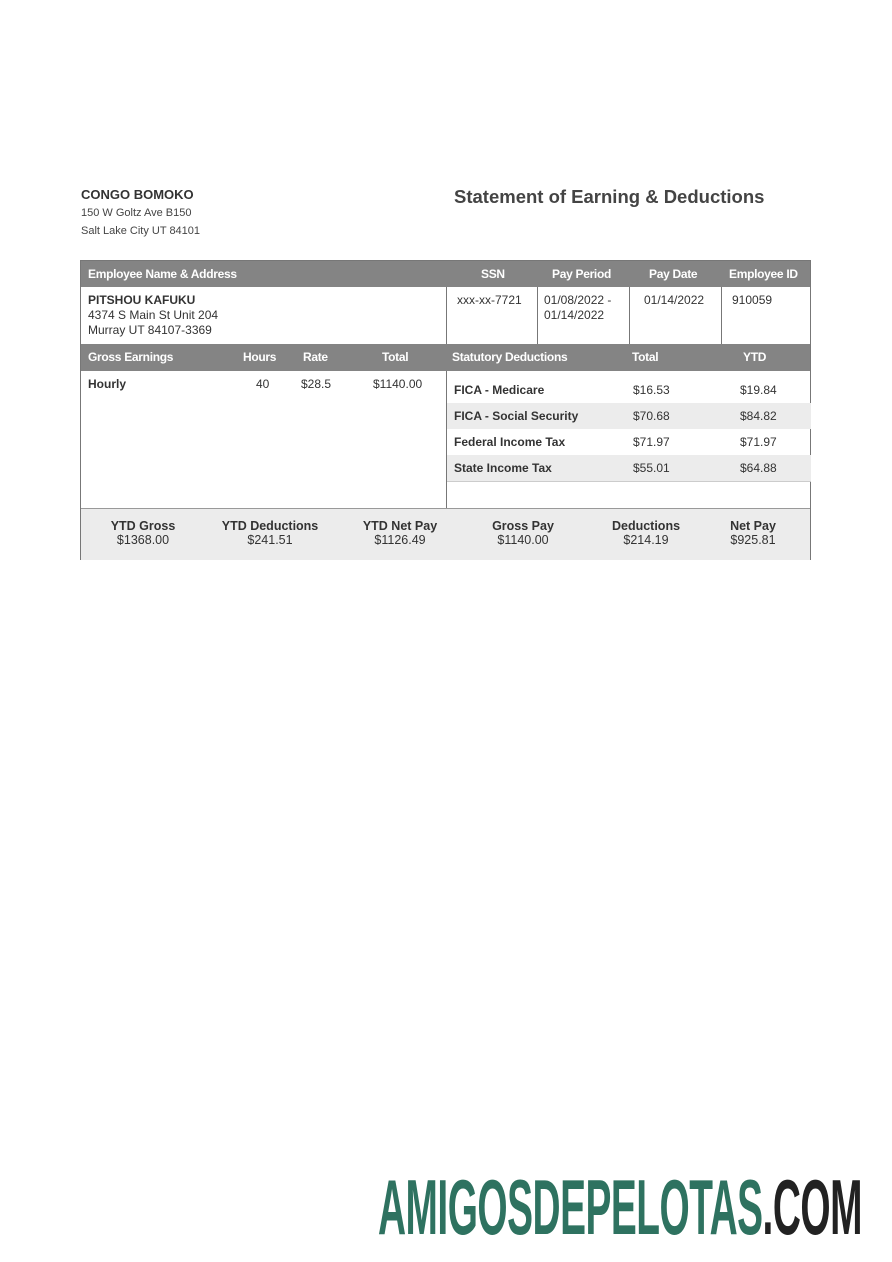 This screenshot has height=1262, width=892. Describe the element at coordinates (137, 194) in the screenshot. I see `employer-name: CONGO BOMOKO` at that location.